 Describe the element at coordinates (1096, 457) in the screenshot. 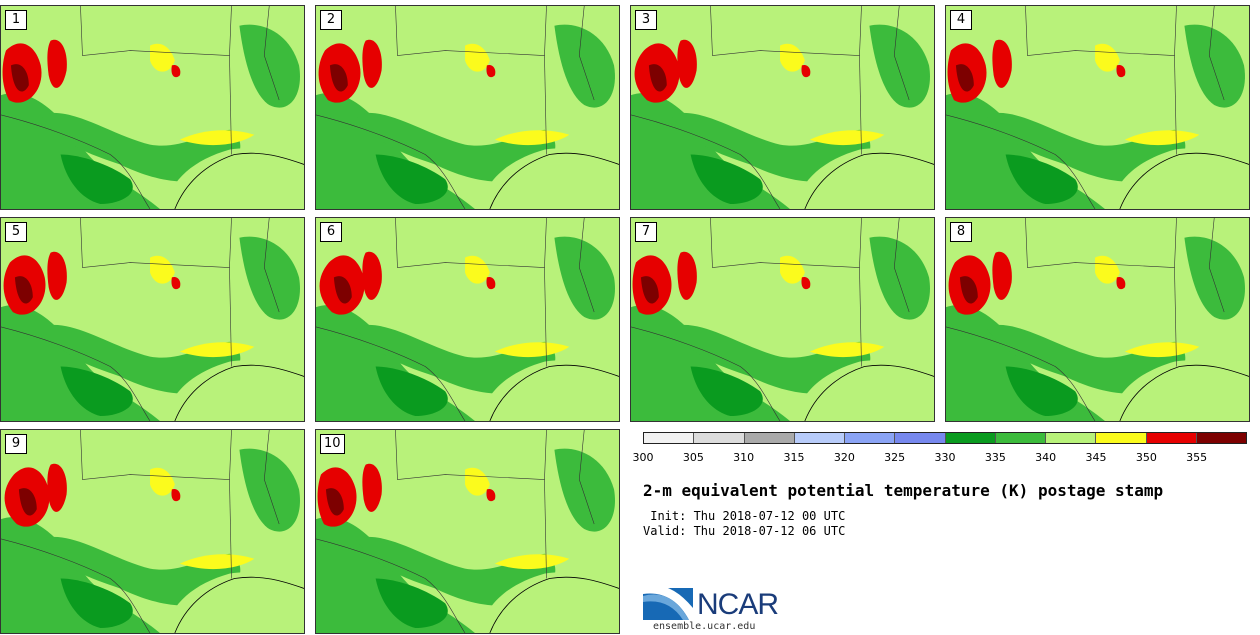

I see `colorbar-tick-label: 345` at that location.